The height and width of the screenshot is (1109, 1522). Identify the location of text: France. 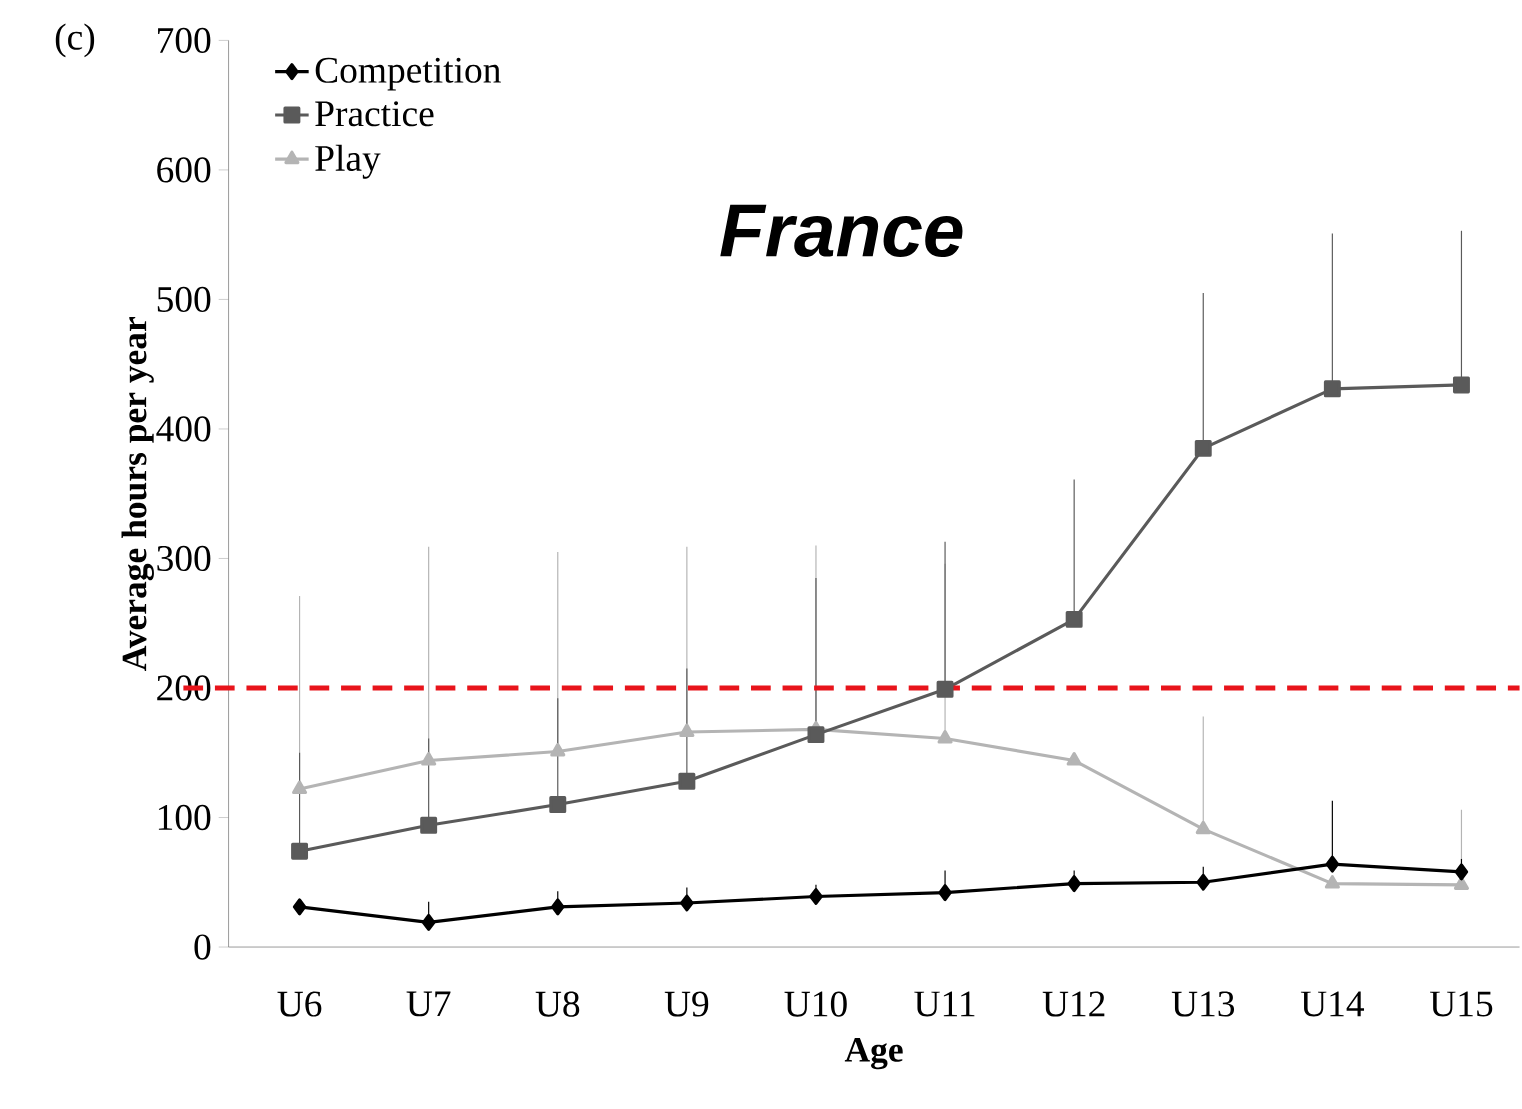
(841, 231).